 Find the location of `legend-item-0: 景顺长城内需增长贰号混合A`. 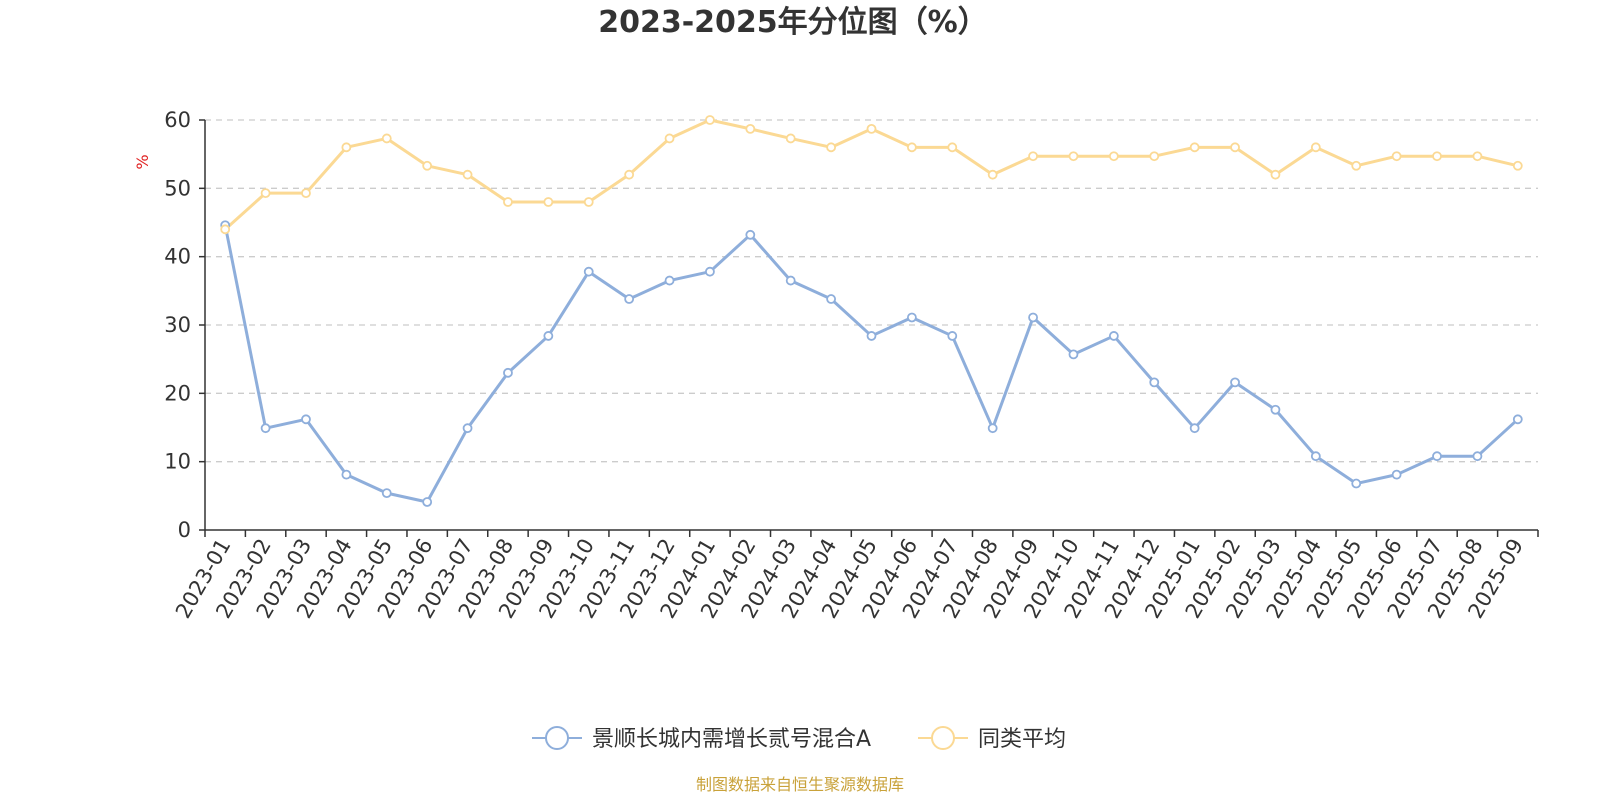

legend-item-0: 景顺长城内需增长贰号混合A is located at coordinates (701, 739).